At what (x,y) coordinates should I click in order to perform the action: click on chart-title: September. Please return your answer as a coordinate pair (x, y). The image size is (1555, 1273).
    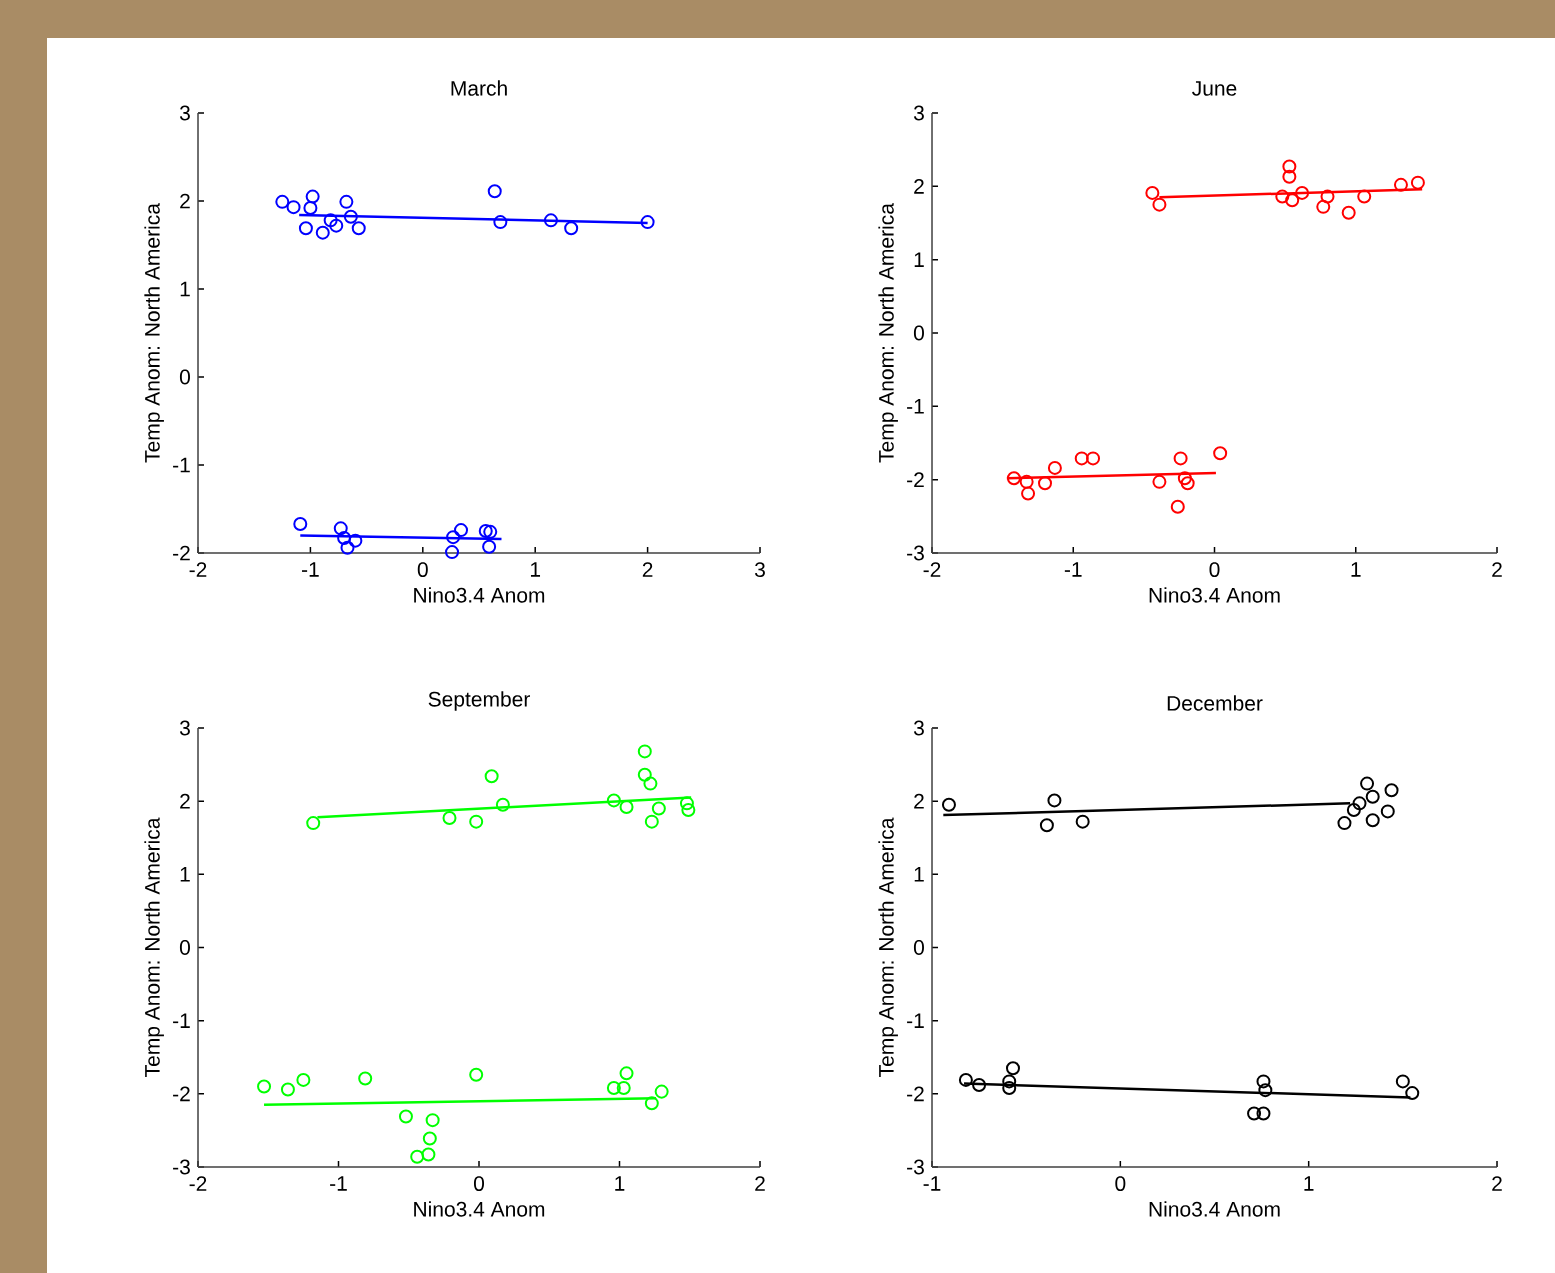
    Looking at the image, I should click on (479, 701).